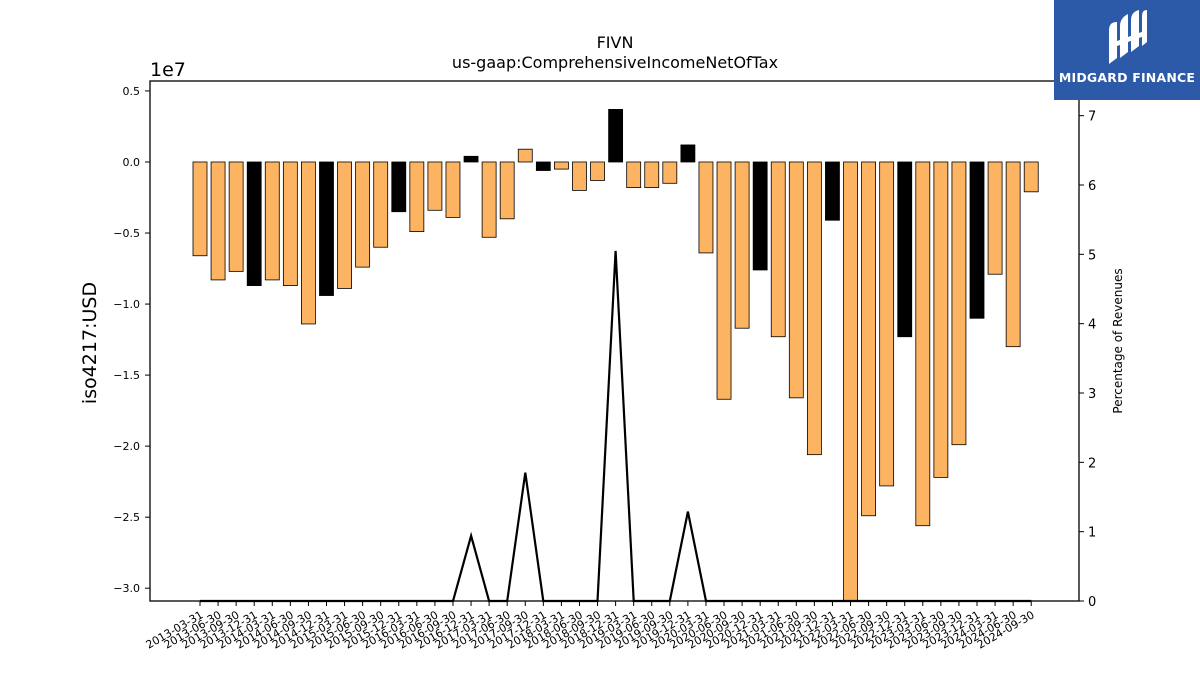  I want to click on y2-tick-label: 0, so click(1092, 602).